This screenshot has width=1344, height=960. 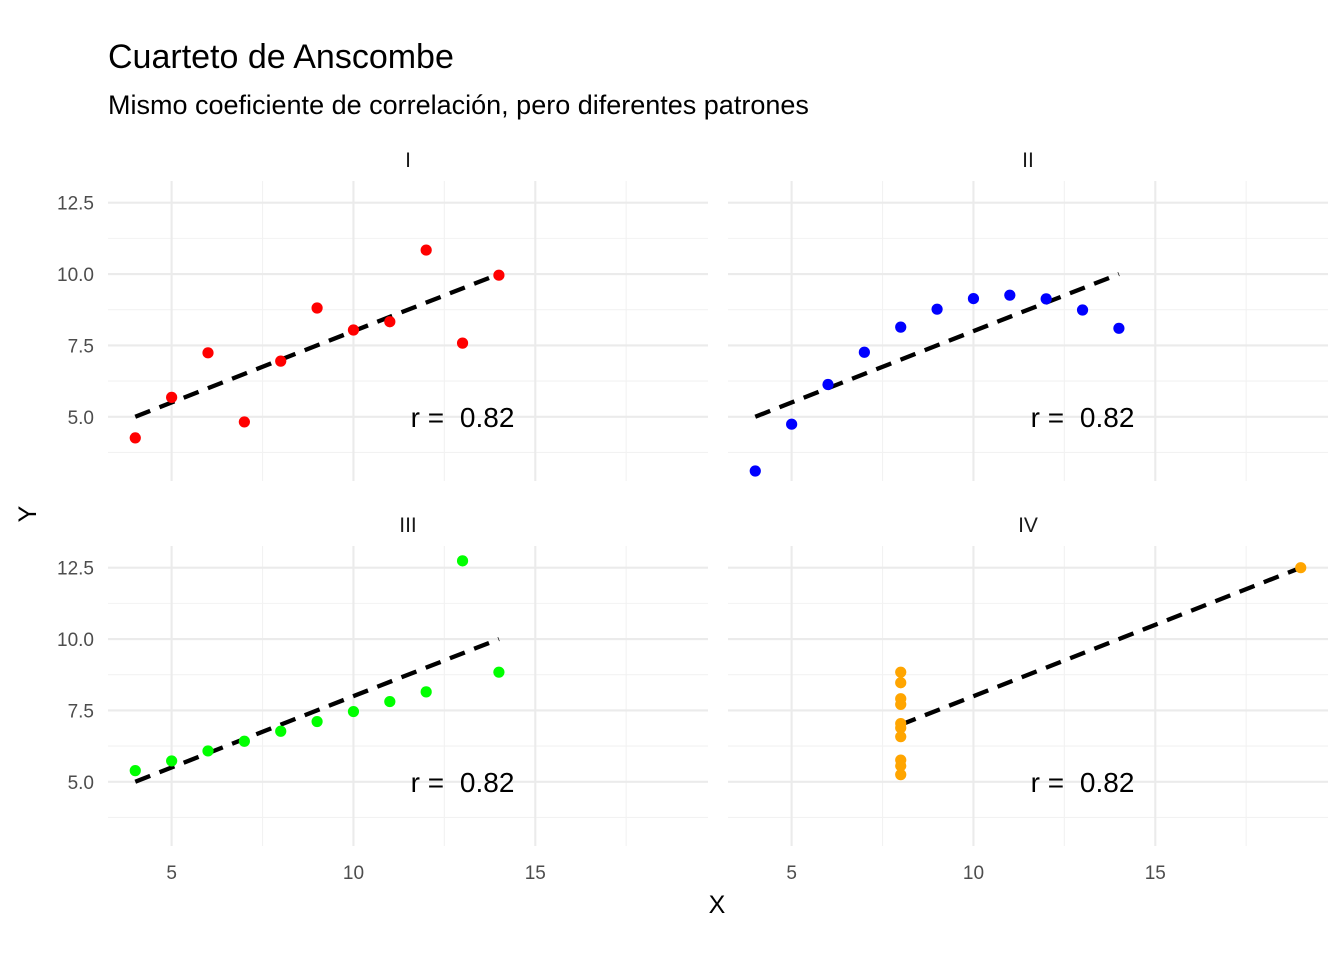 What do you see at coordinates (408, 160) in the screenshot?
I see `panel-strip-label: I` at bounding box center [408, 160].